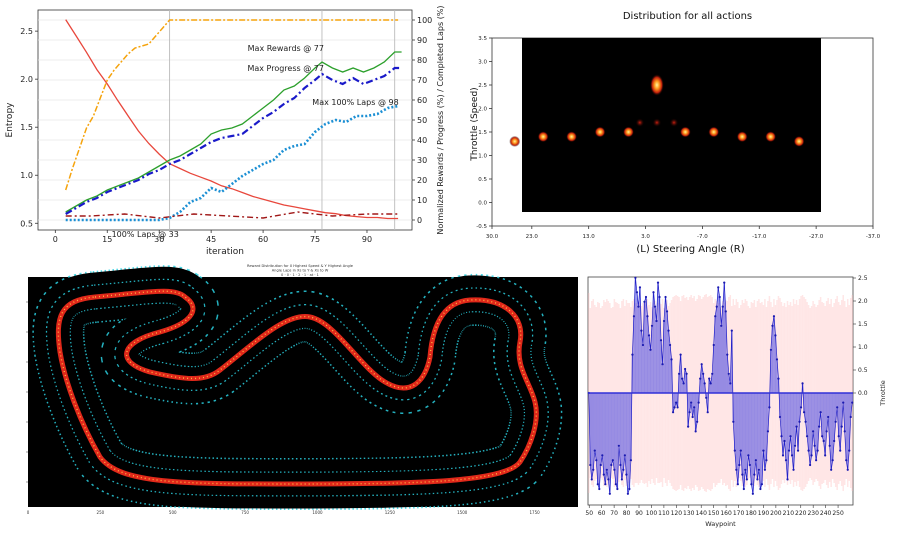 Image resolution: width=900 pixels, height=537 pixels. What do you see at coordinates (419, 220) in the screenshot?
I see `y2-tick-label: 0` at bounding box center [419, 220].